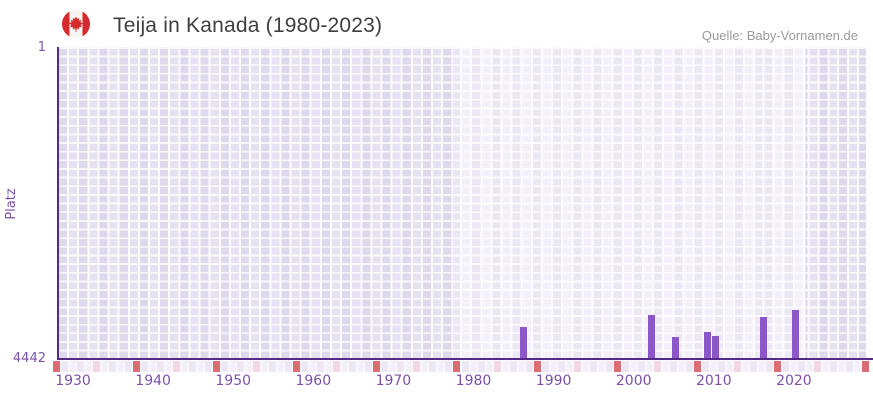  What do you see at coordinates (29, 358) in the screenshot?
I see `y-tick-bottom: 4442` at bounding box center [29, 358].